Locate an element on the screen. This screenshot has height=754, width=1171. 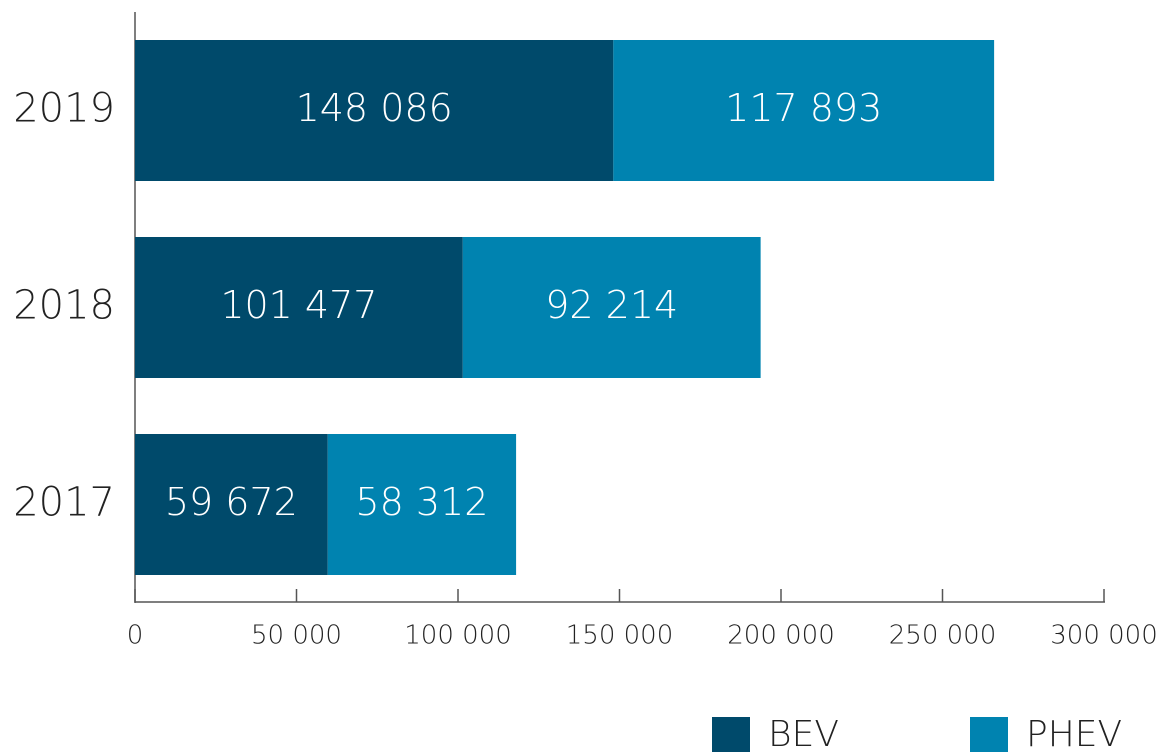
value-label: 117 893 is located at coordinates (803, 108).